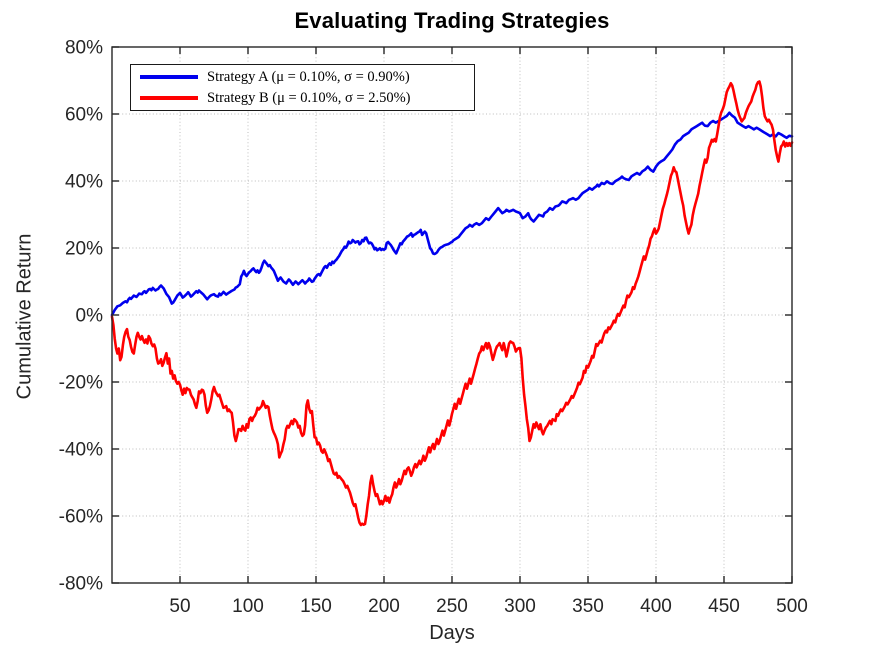 This screenshot has height=656, width=875. I want to click on x-tick-label: 250, so click(452, 606).